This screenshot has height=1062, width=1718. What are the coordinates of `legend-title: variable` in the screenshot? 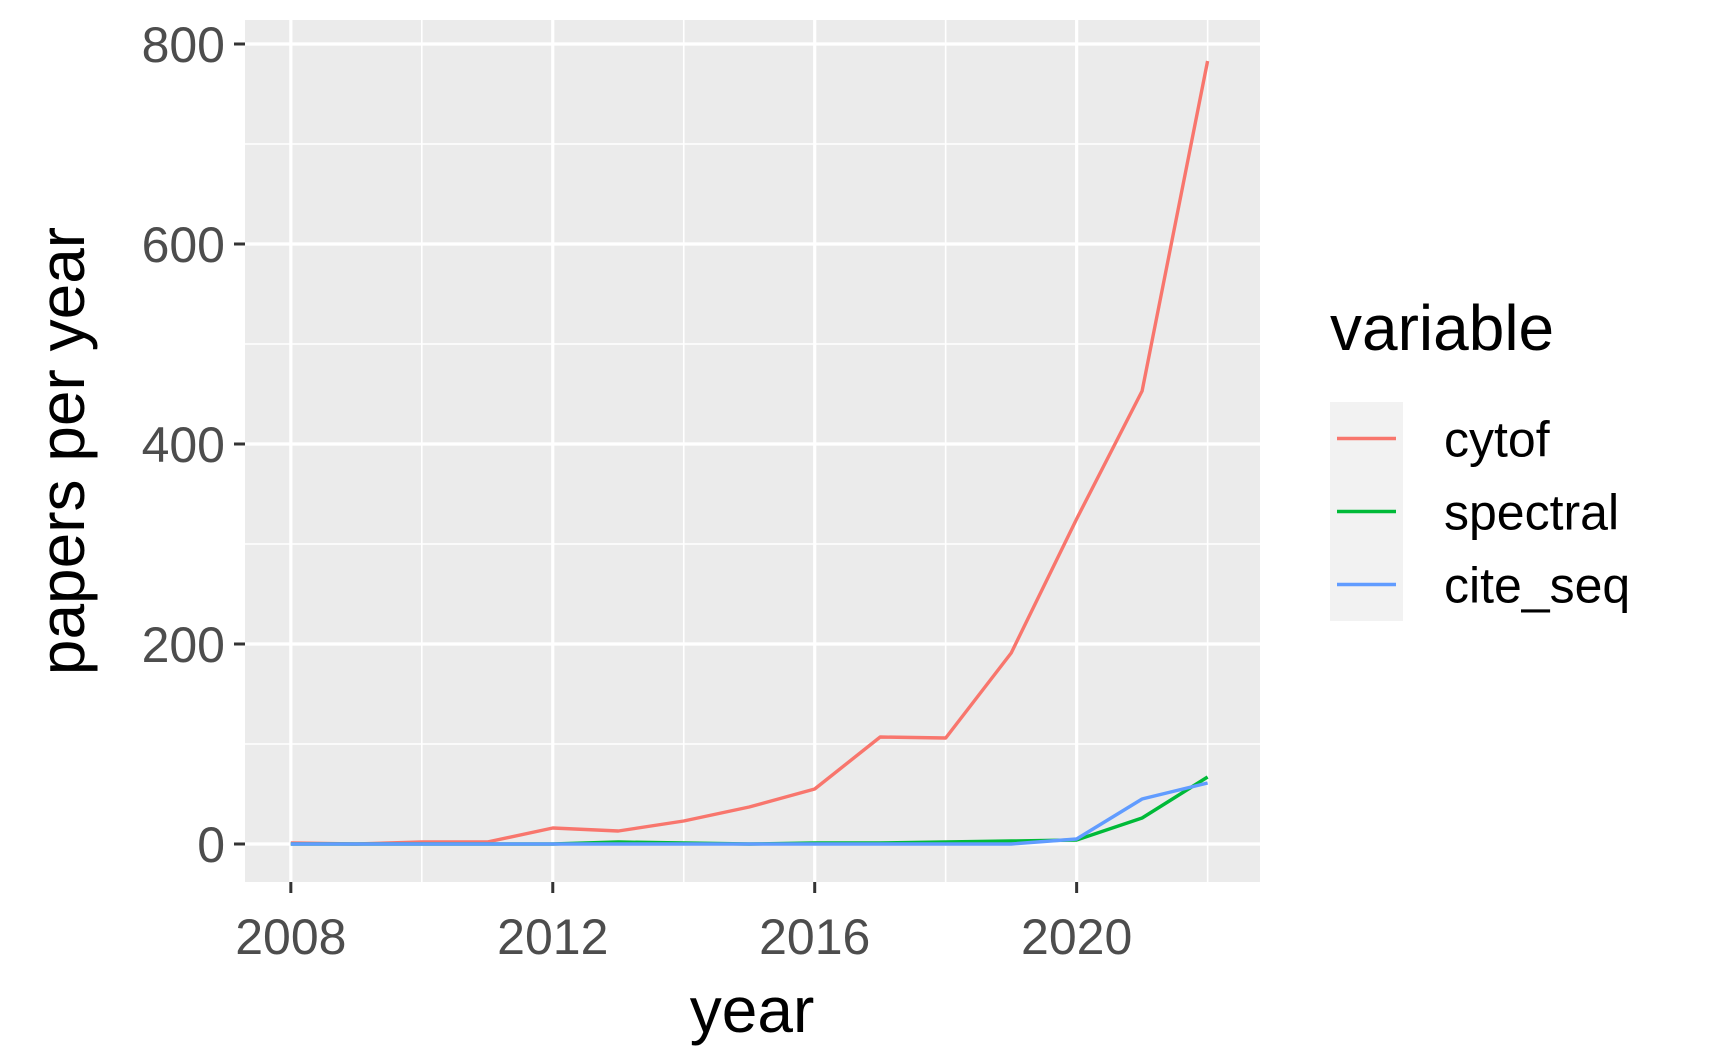 It's located at (1442, 328).